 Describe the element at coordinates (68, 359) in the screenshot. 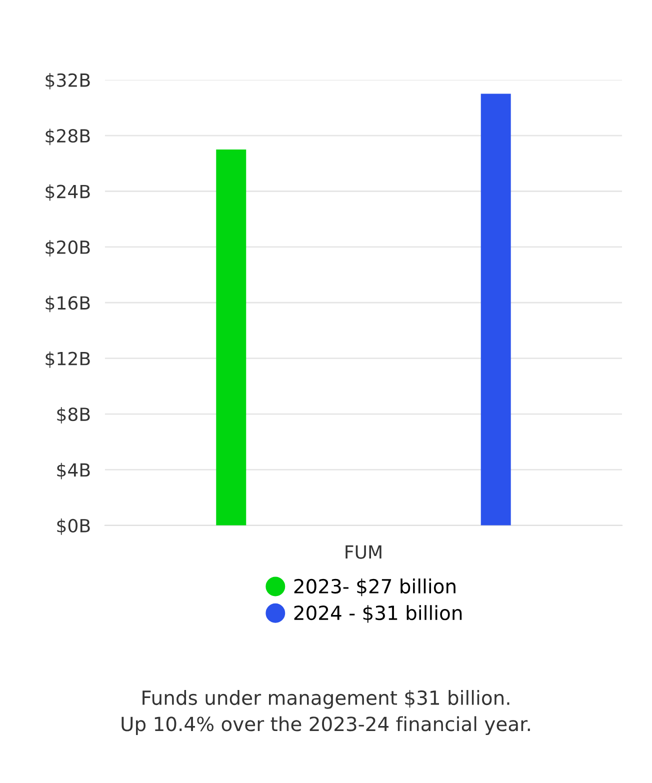

I see `y-tick-label: $12B` at that location.